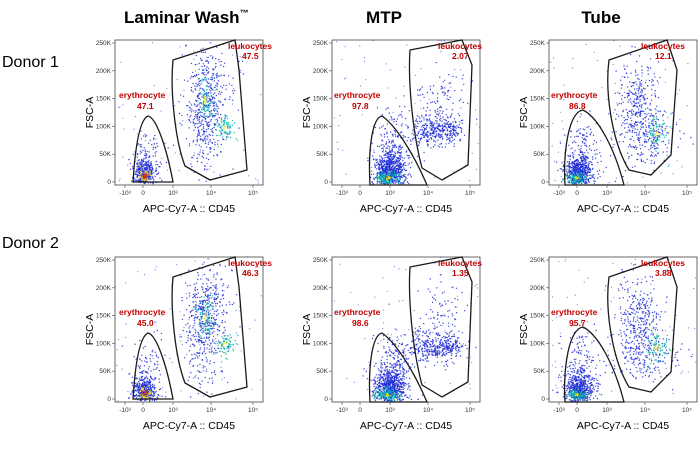  Describe the element at coordinates (623, 209) in the screenshot. I see `x-axis-label: APC-Cy7-A :: CD45` at that location.